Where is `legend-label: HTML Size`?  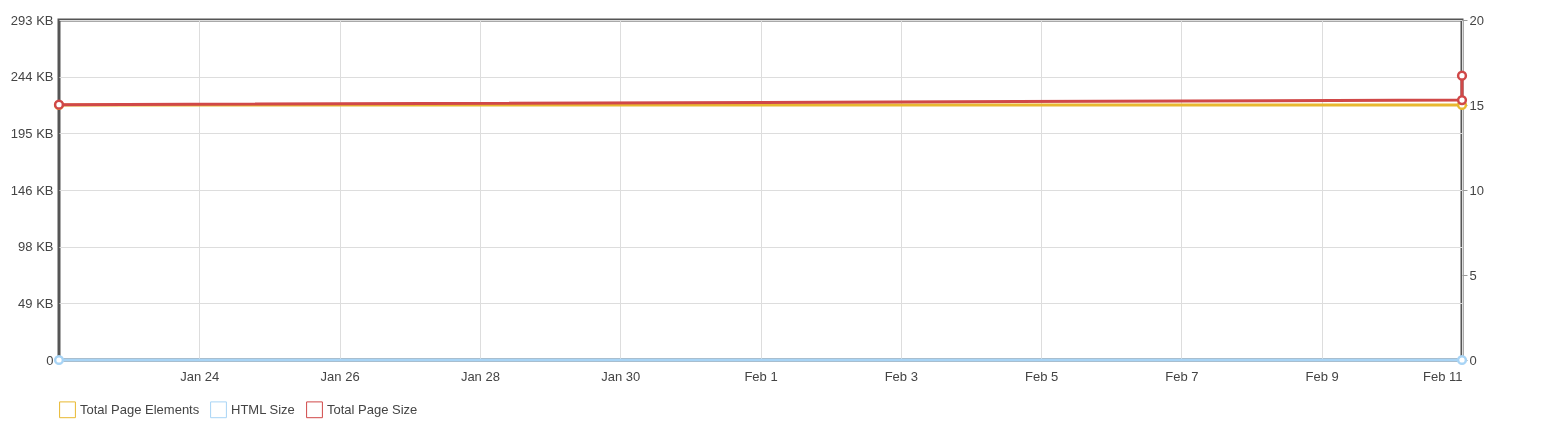
legend-label: HTML Size is located at coordinates (263, 409).